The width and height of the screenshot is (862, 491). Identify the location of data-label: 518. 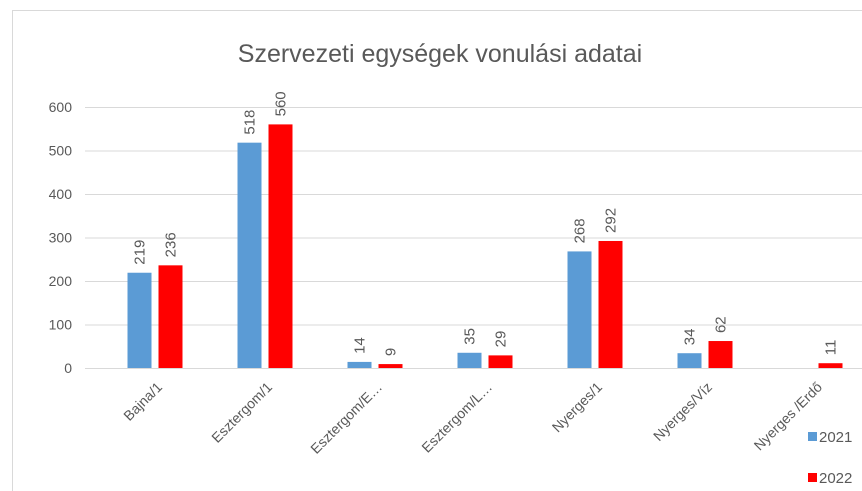
(250, 122).